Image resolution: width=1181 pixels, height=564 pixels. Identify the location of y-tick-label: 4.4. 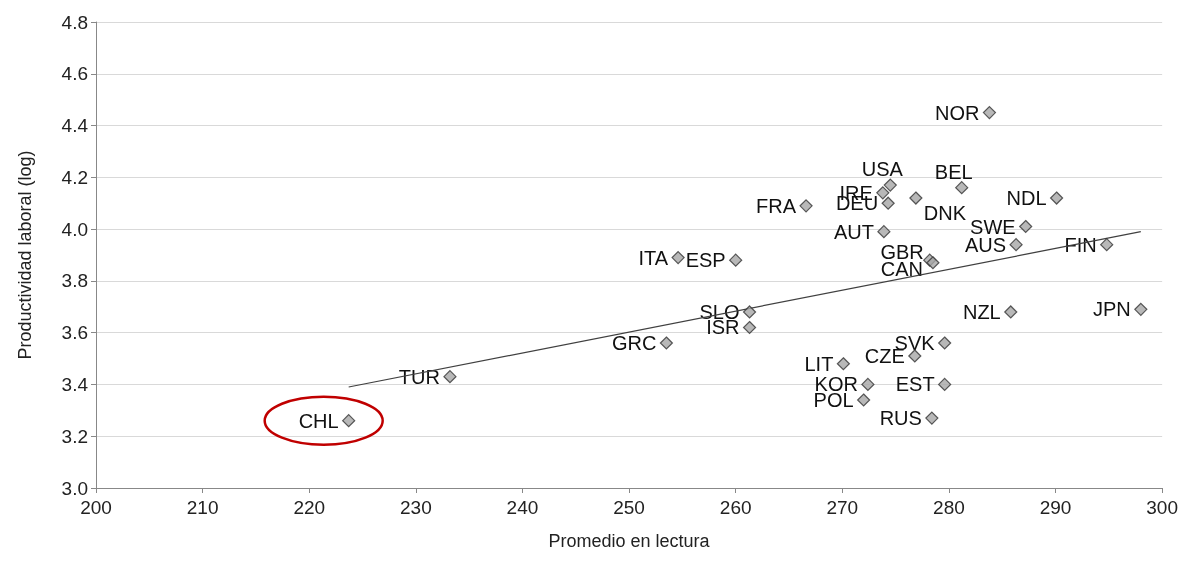
(75, 126).